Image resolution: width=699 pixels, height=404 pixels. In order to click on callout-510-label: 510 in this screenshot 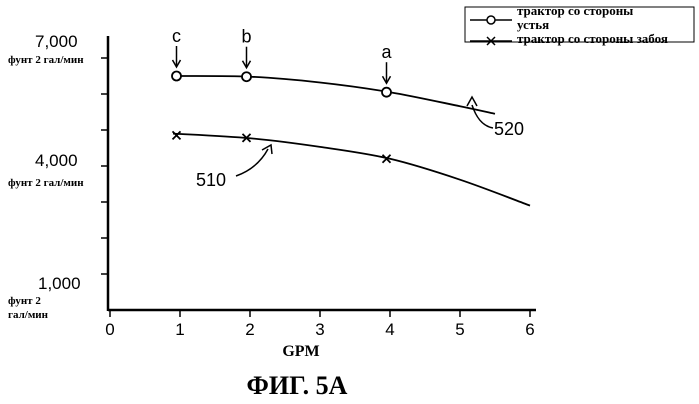, I will do `click(211, 180)`.